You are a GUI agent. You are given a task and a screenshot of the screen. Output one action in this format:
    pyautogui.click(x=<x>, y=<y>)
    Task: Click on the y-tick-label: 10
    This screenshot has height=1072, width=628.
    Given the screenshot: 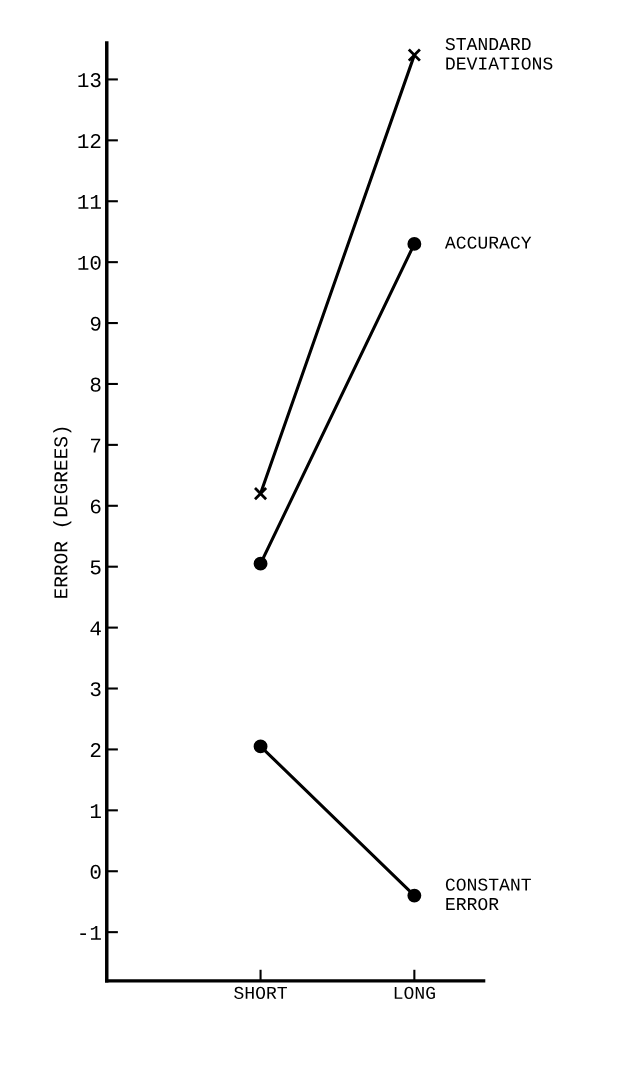 What is the action you would take?
    pyautogui.click(x=89, y=262)
    